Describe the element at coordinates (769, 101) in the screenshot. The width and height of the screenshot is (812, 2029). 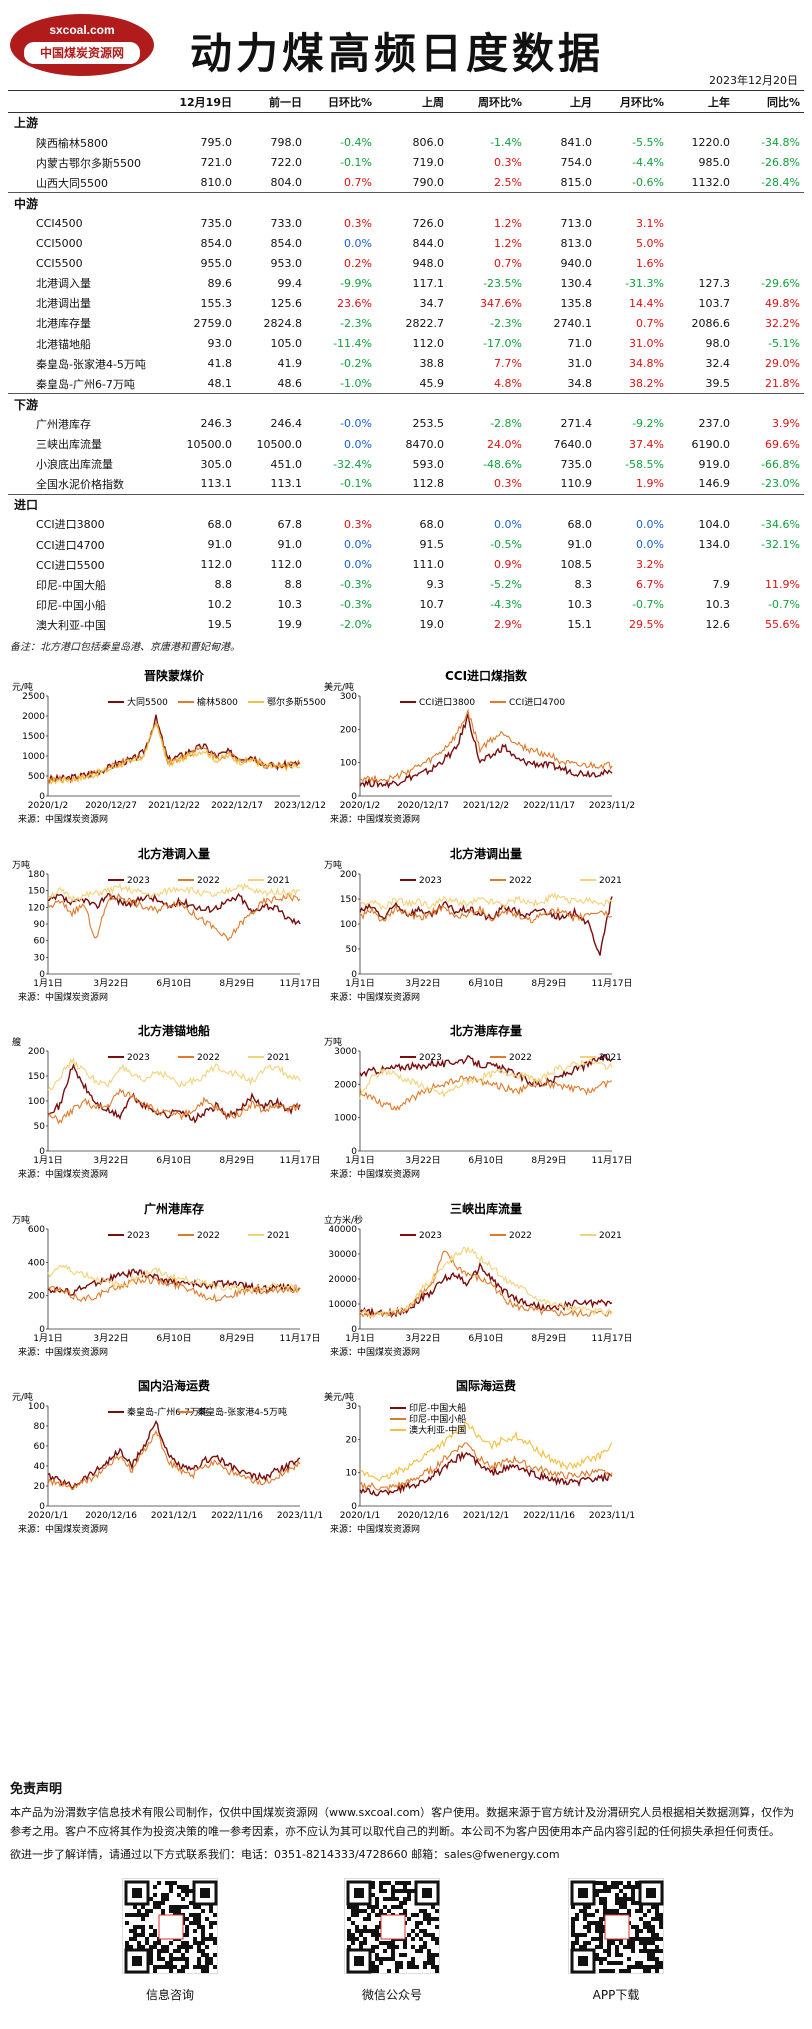
I see `col-header: 同比%` at that location.